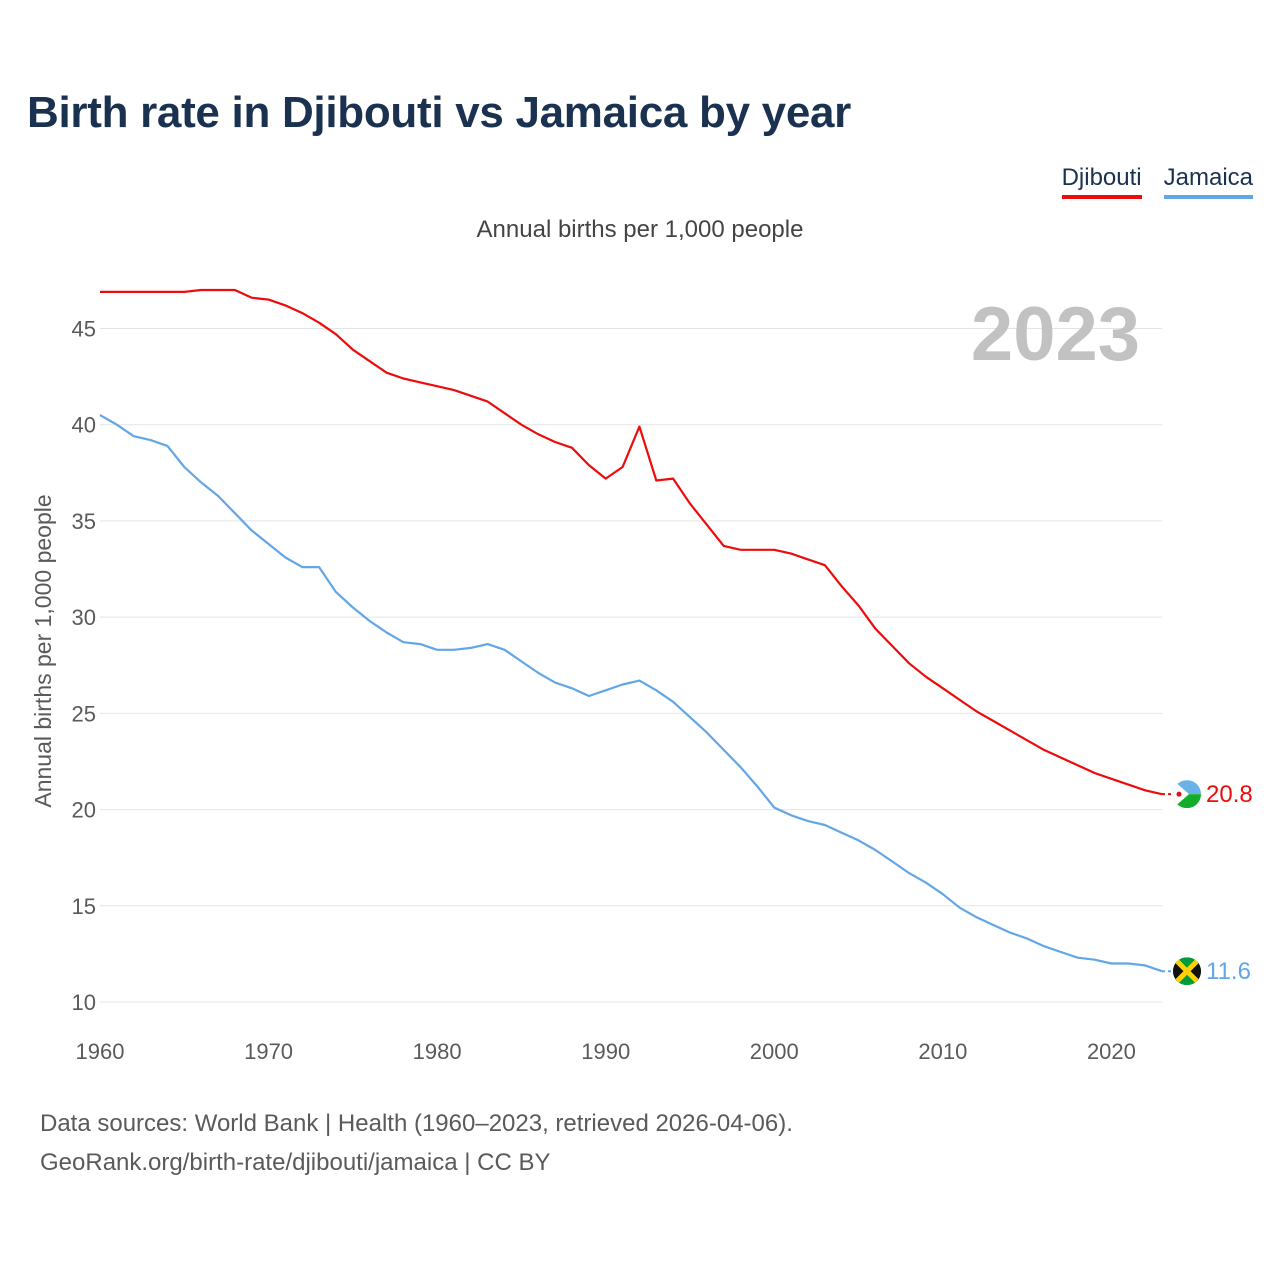 This screenshot has width=1280, height=1280. Describe the element at coordinates (605, 1051) in the screenshot. I see `x-tick-label: 1990` at that location.